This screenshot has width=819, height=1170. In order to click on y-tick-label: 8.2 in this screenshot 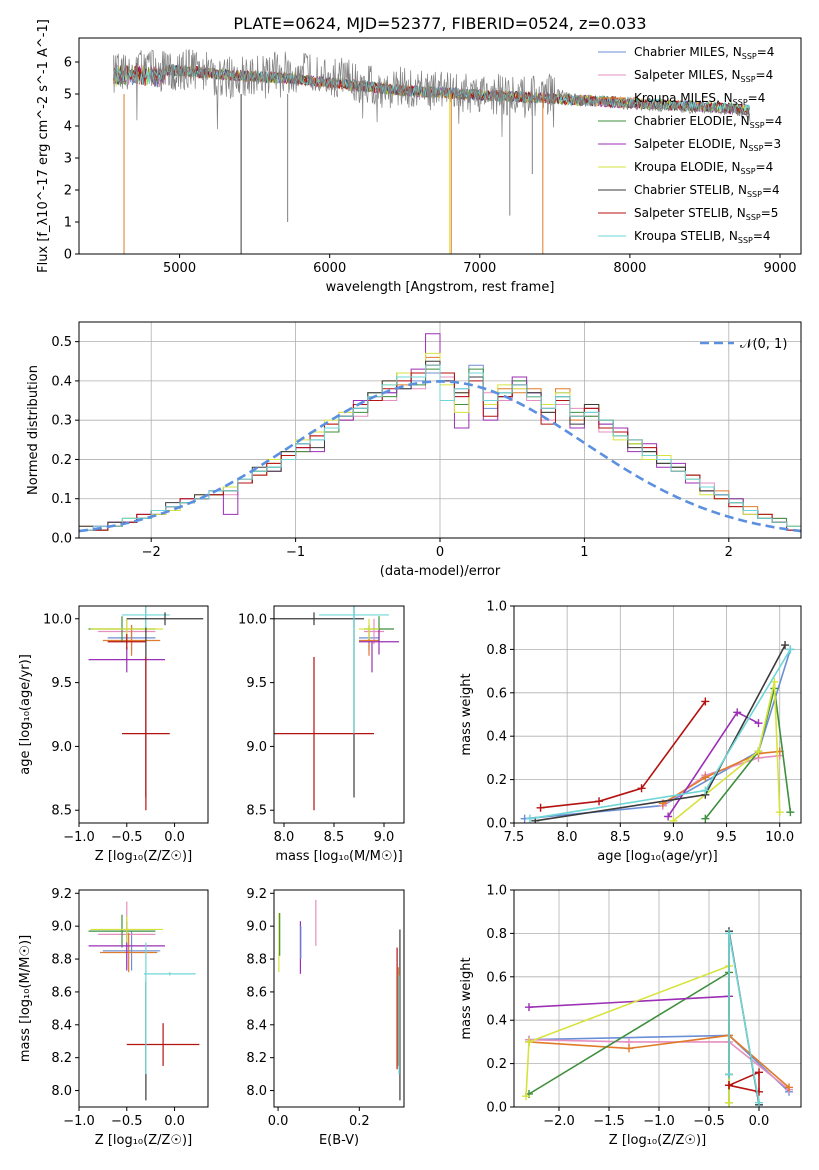, I will do `click(256, 1058)`.